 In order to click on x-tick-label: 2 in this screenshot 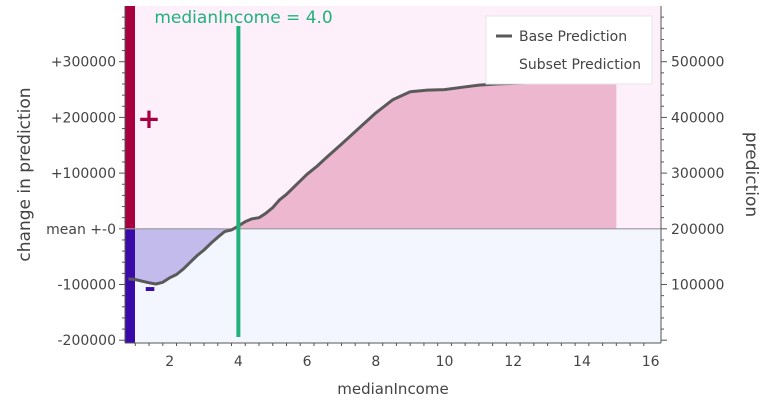, I will do `click(169, 362)`.